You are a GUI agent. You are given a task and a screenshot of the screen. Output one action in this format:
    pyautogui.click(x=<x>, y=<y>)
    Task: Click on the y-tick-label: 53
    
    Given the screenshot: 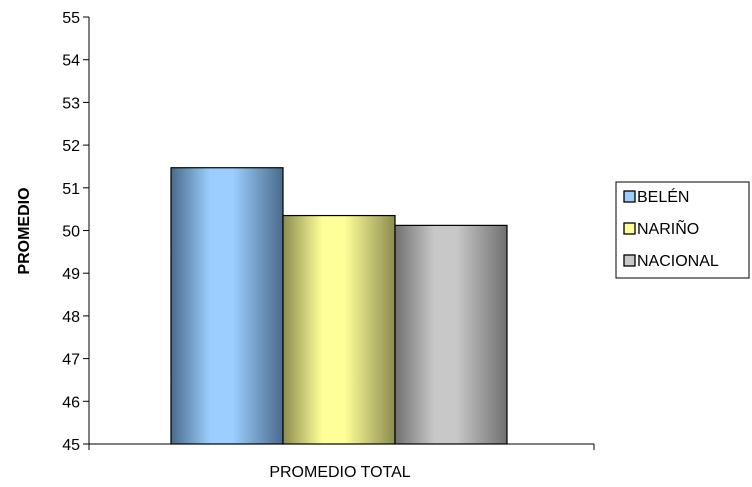 What is the action you would take?
    pyautogui.click(x=71, y=103)
    